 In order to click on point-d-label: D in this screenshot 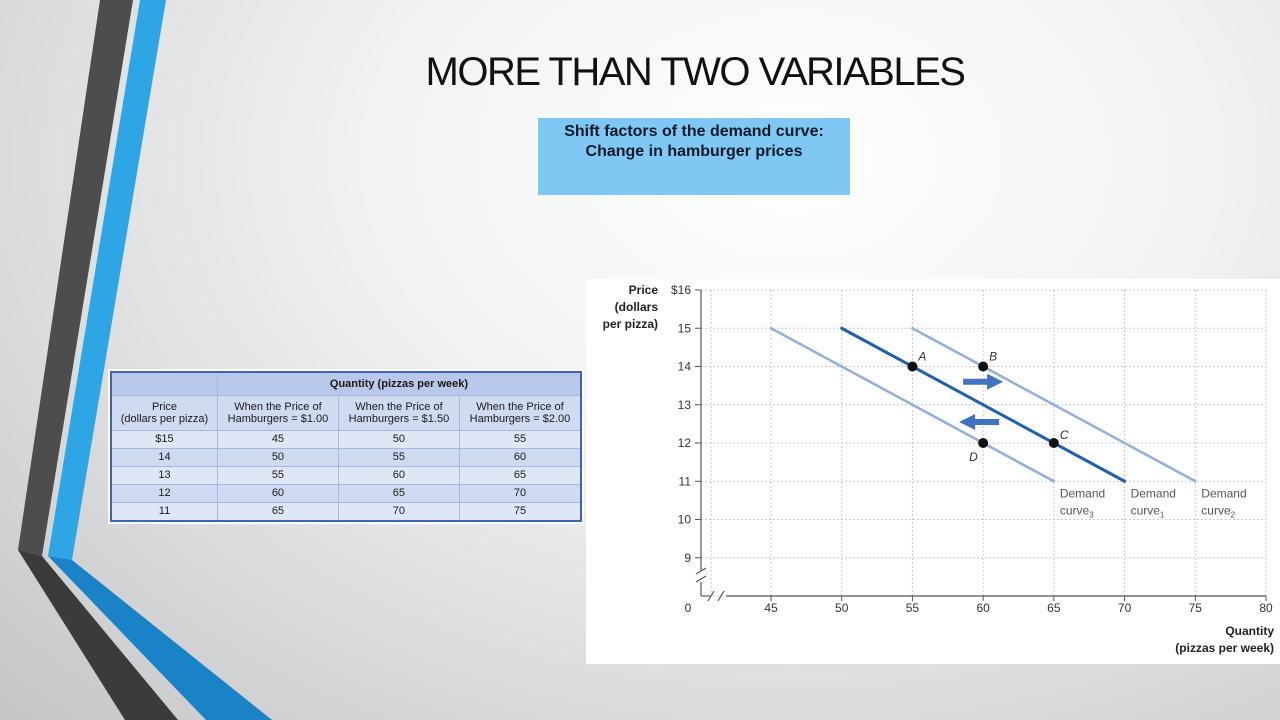, I will do `click(973, 457)`.